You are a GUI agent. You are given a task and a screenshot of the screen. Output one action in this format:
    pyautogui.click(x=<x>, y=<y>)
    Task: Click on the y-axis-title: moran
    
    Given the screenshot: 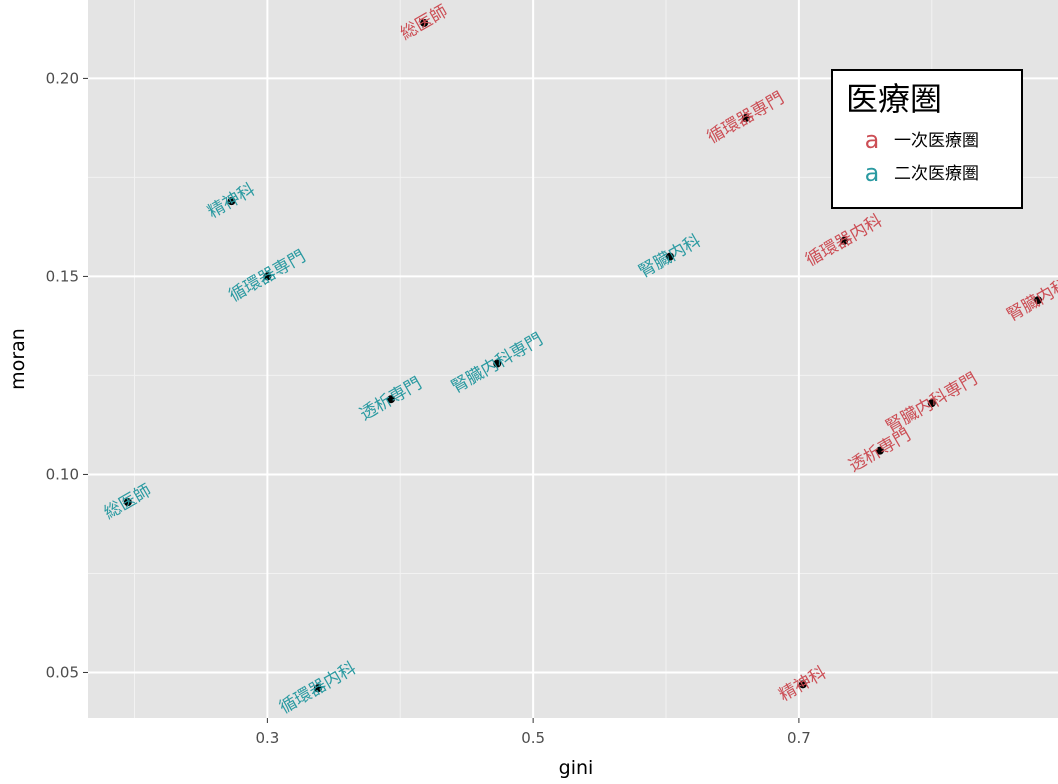 What is the action you would take?
    pyautogui.click(x=18, y=359)
    